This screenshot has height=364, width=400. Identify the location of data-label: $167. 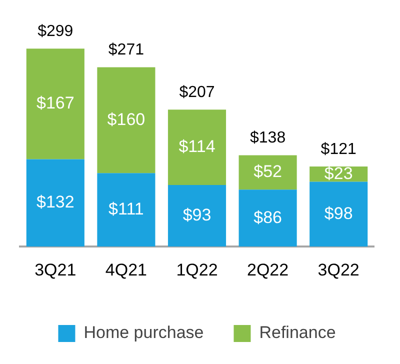
(55, 103).